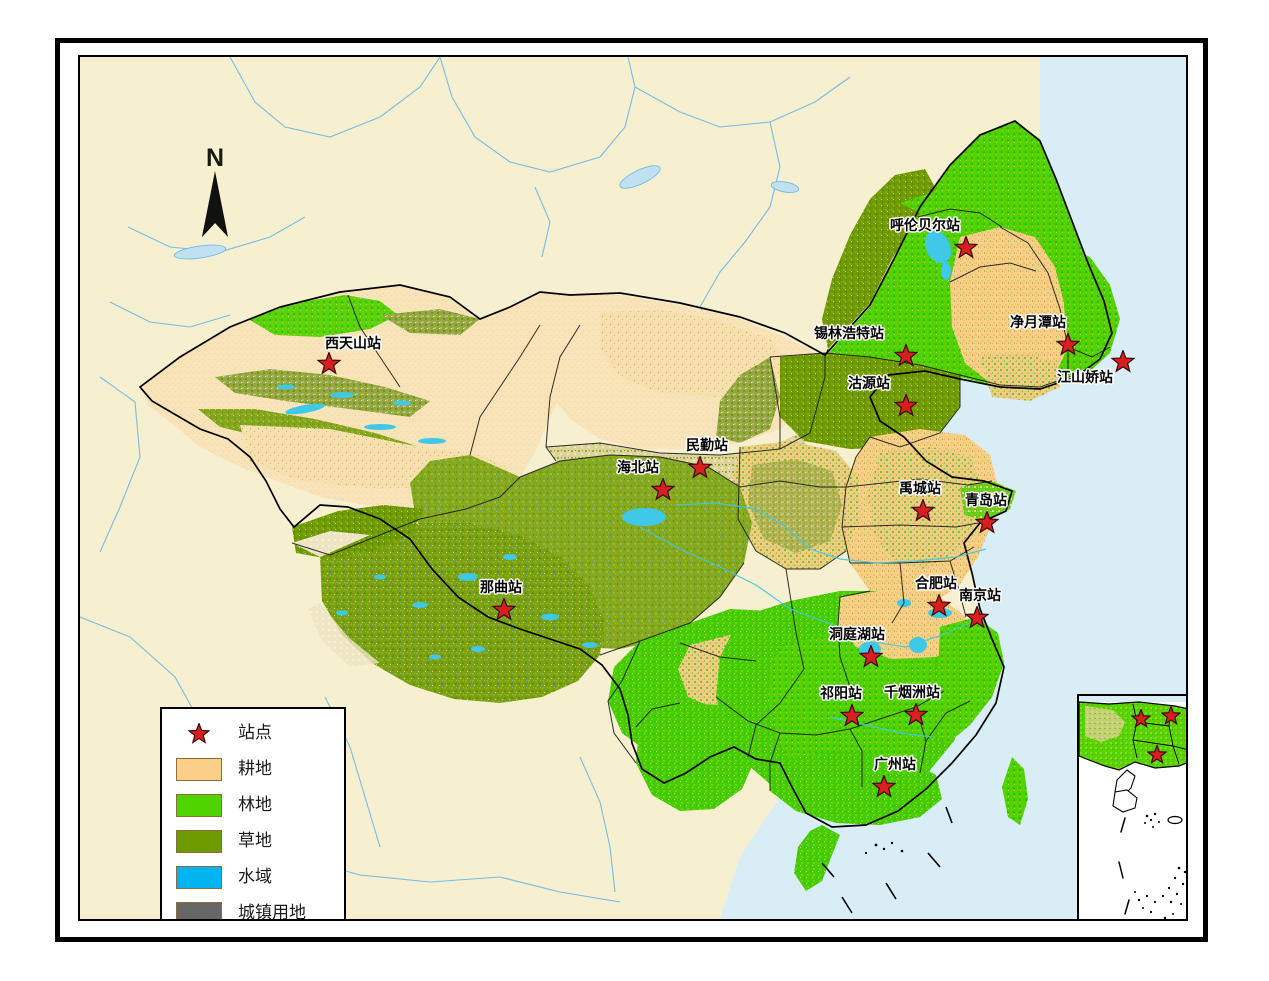  I want to click on station-label: 西天山站, so click(353, 343).